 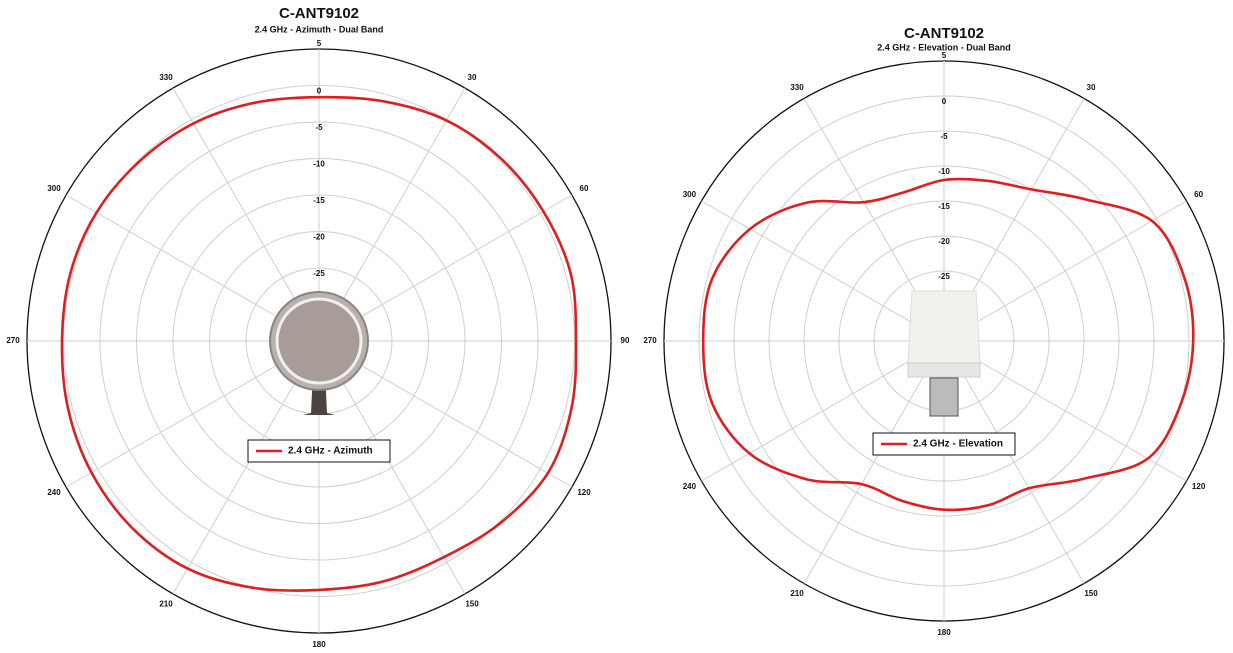 What do you see at coordinates (944, 370) in the screenshot?
I see `antenna-base` at bounding box center [944, 370].